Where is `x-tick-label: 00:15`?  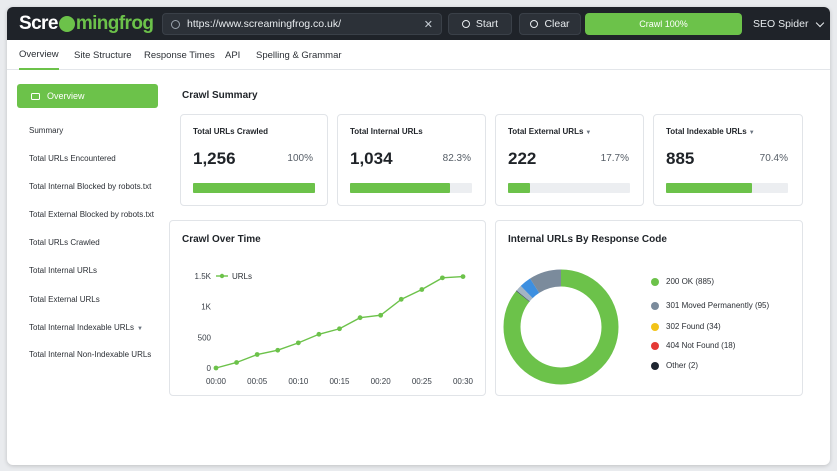
x-tick-label: 00:15 is located at coordinates (339, 381).